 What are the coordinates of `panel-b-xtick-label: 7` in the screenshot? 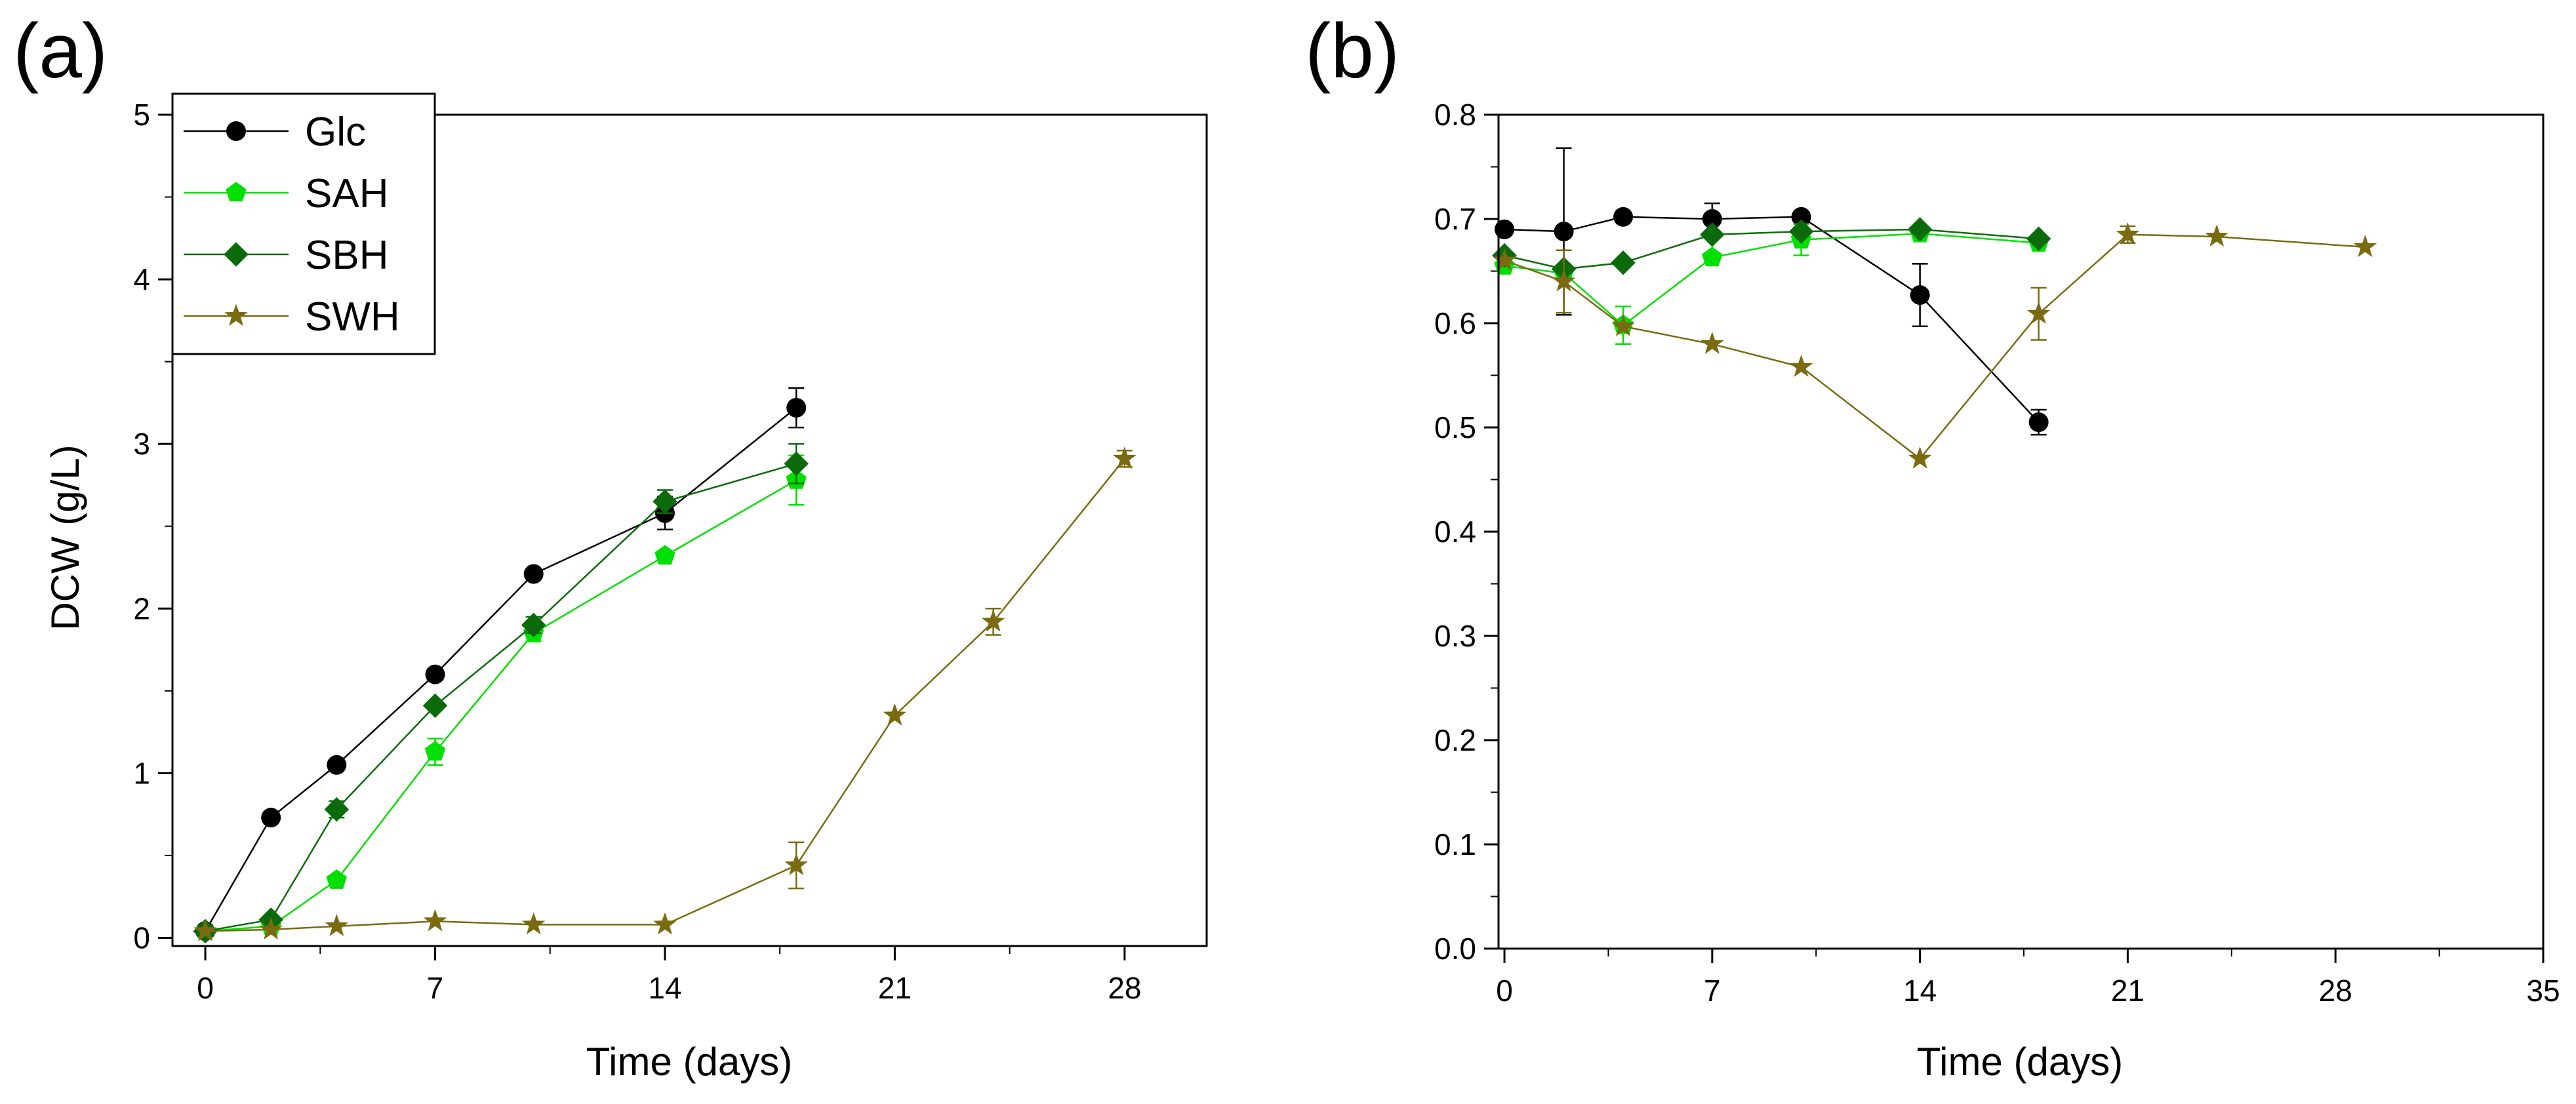 It's located at (1712, 991).